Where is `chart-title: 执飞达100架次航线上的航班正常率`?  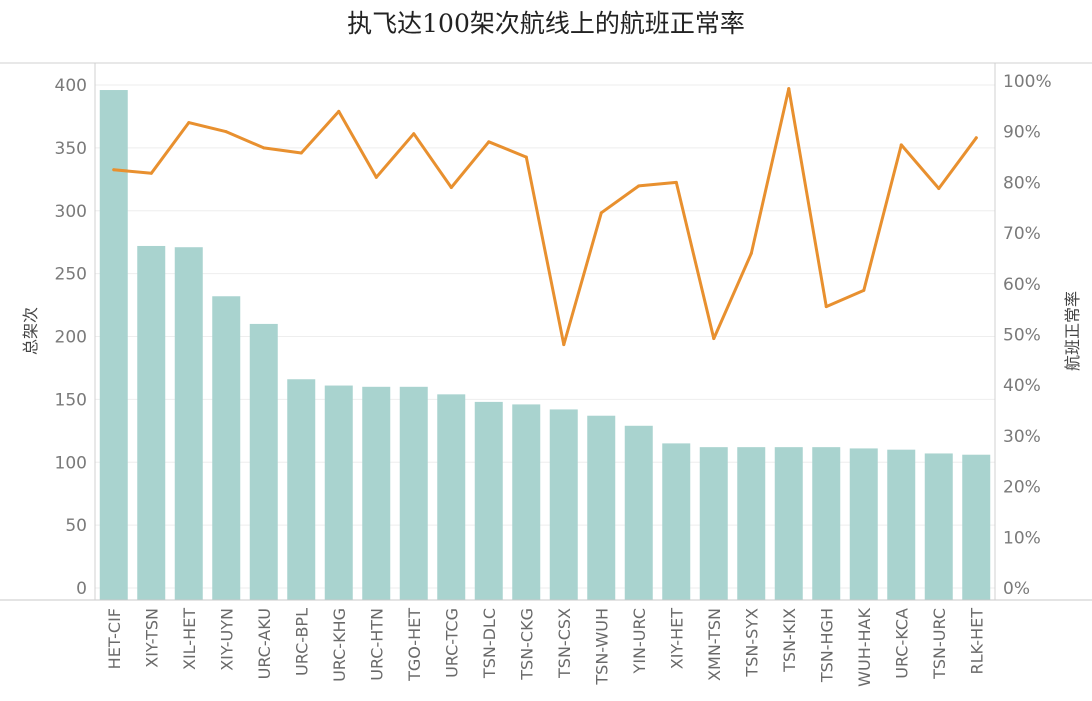
chart-title: 执飞达100架次航线上的航班正常率 is located at coordinates (546, 23).